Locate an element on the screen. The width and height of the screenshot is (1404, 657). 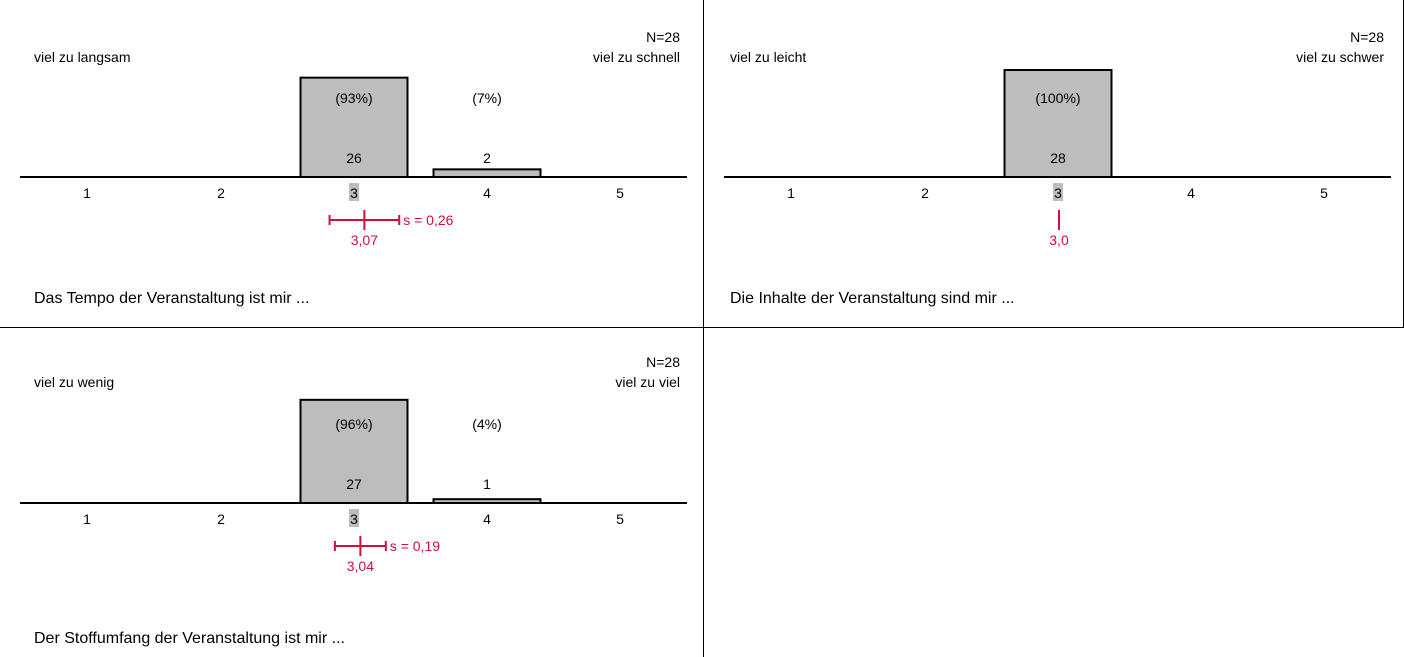
left-anchor-label: viel zu leicht is located at coordinates (768, 57).